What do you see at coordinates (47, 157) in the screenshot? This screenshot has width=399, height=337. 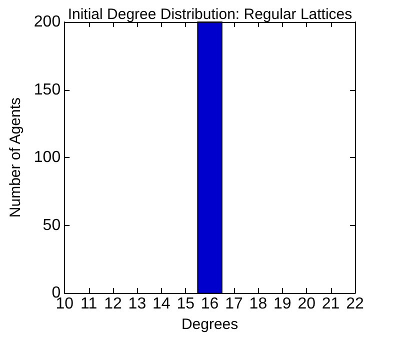 I see `y-tick-label: 100` at bounding box center [47, 157].